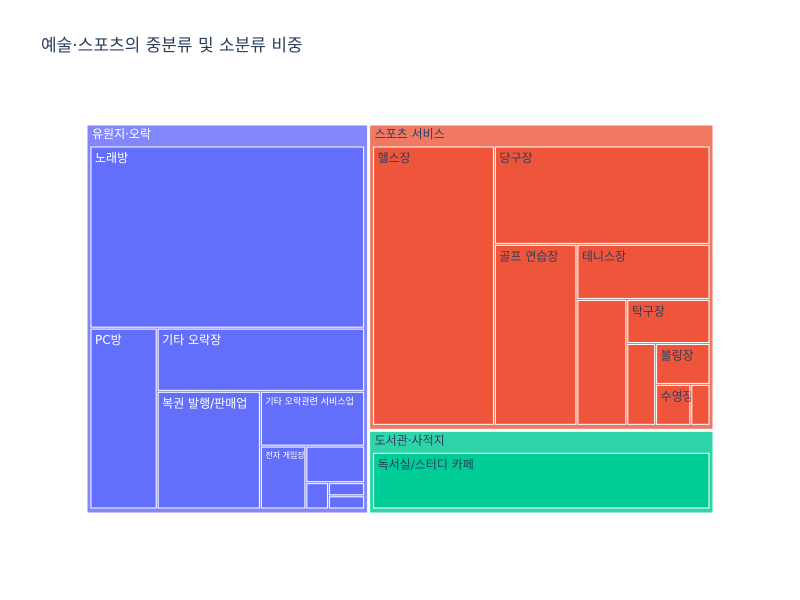 This screenshot has height=600, width=800. What do you see at coordinates (426, 464) in the screenshot?
I see `leaf-label: 독서실/스터디 카페` at bounding box center [426, 464].